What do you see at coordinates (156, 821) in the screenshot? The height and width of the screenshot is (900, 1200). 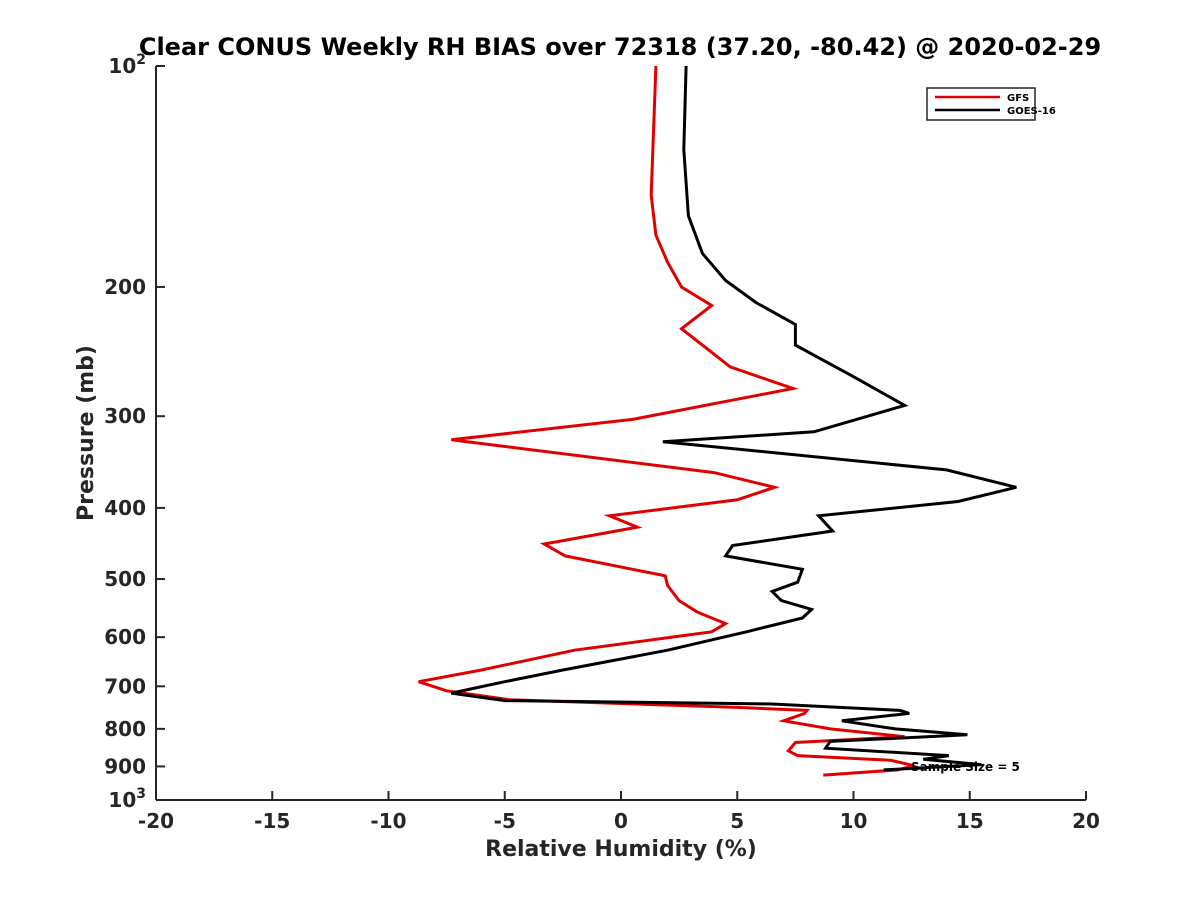 I see `x-tick-label: -20` at bounding box center [156, 821].